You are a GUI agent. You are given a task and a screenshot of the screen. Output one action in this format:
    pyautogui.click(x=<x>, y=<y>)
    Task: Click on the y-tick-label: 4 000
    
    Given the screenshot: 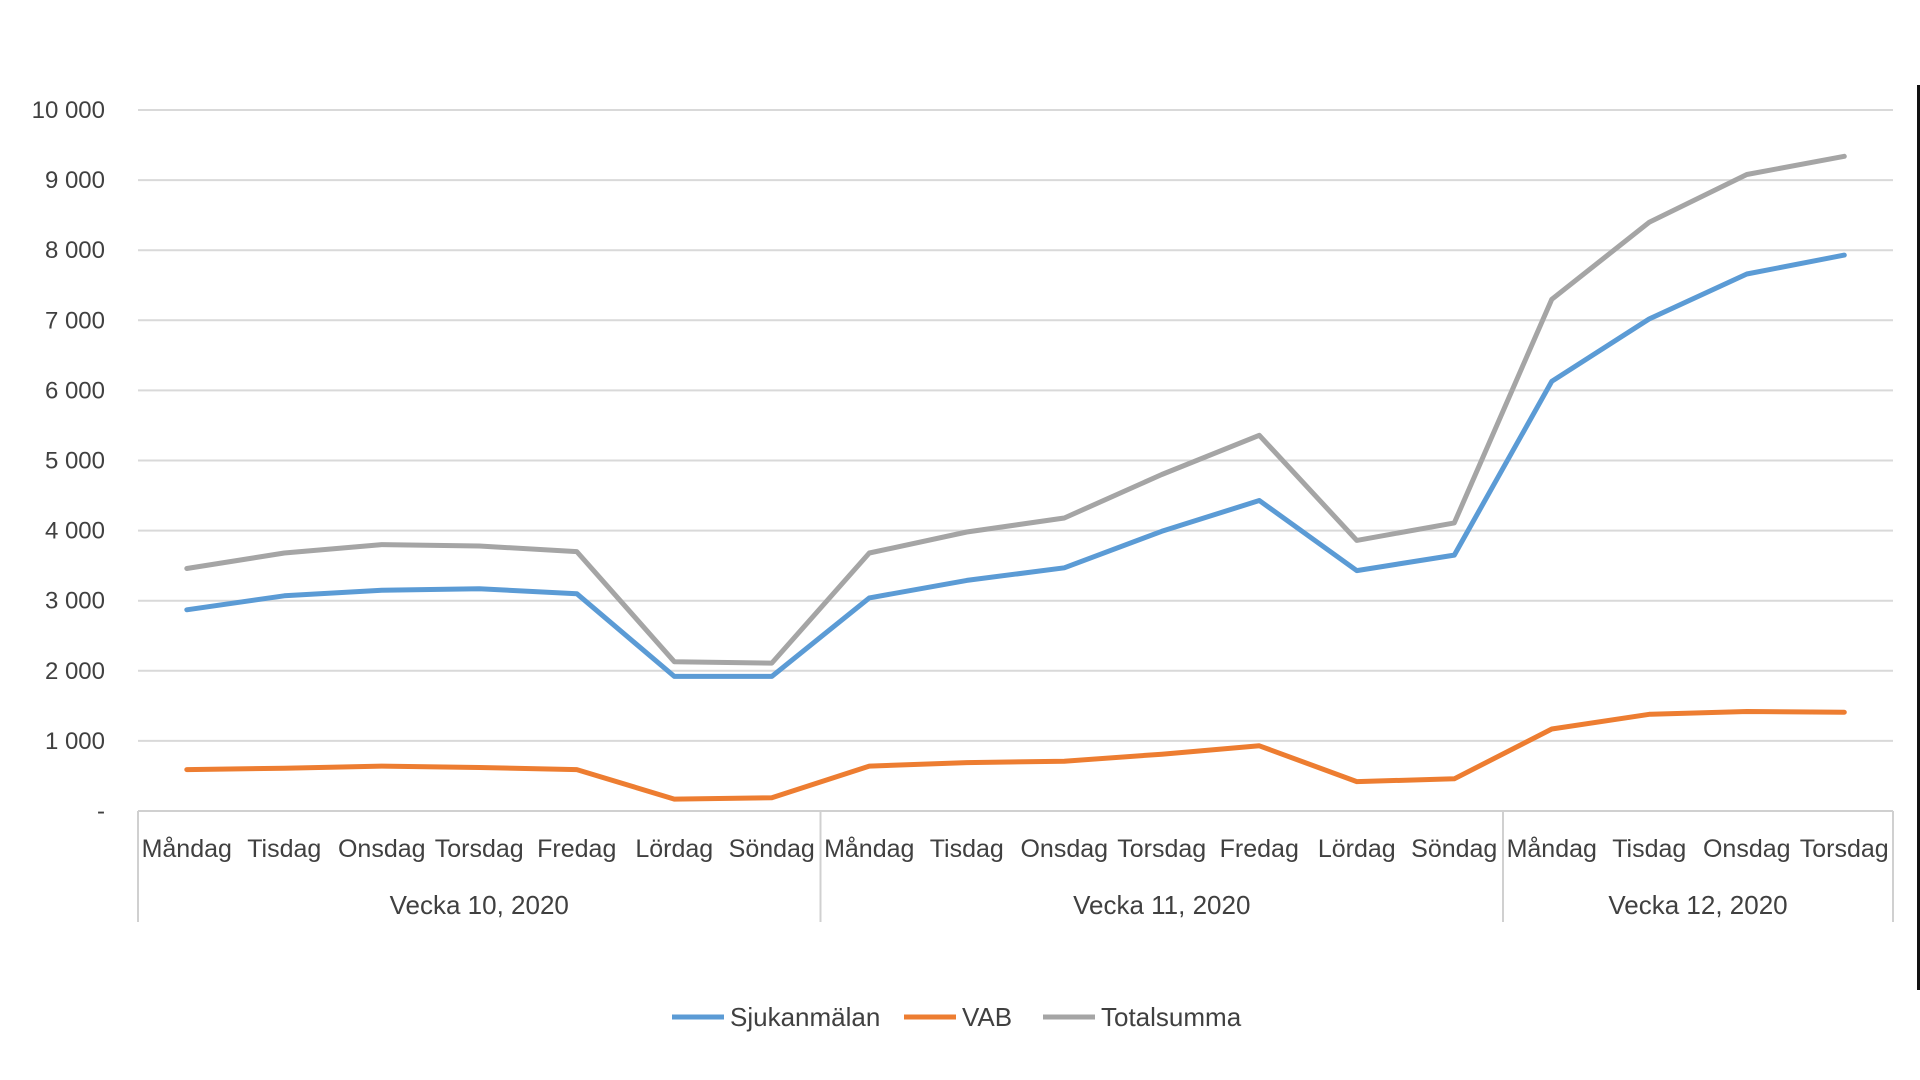 What is the action you would take?
    pyautogui.click(x=75, y=531)
    